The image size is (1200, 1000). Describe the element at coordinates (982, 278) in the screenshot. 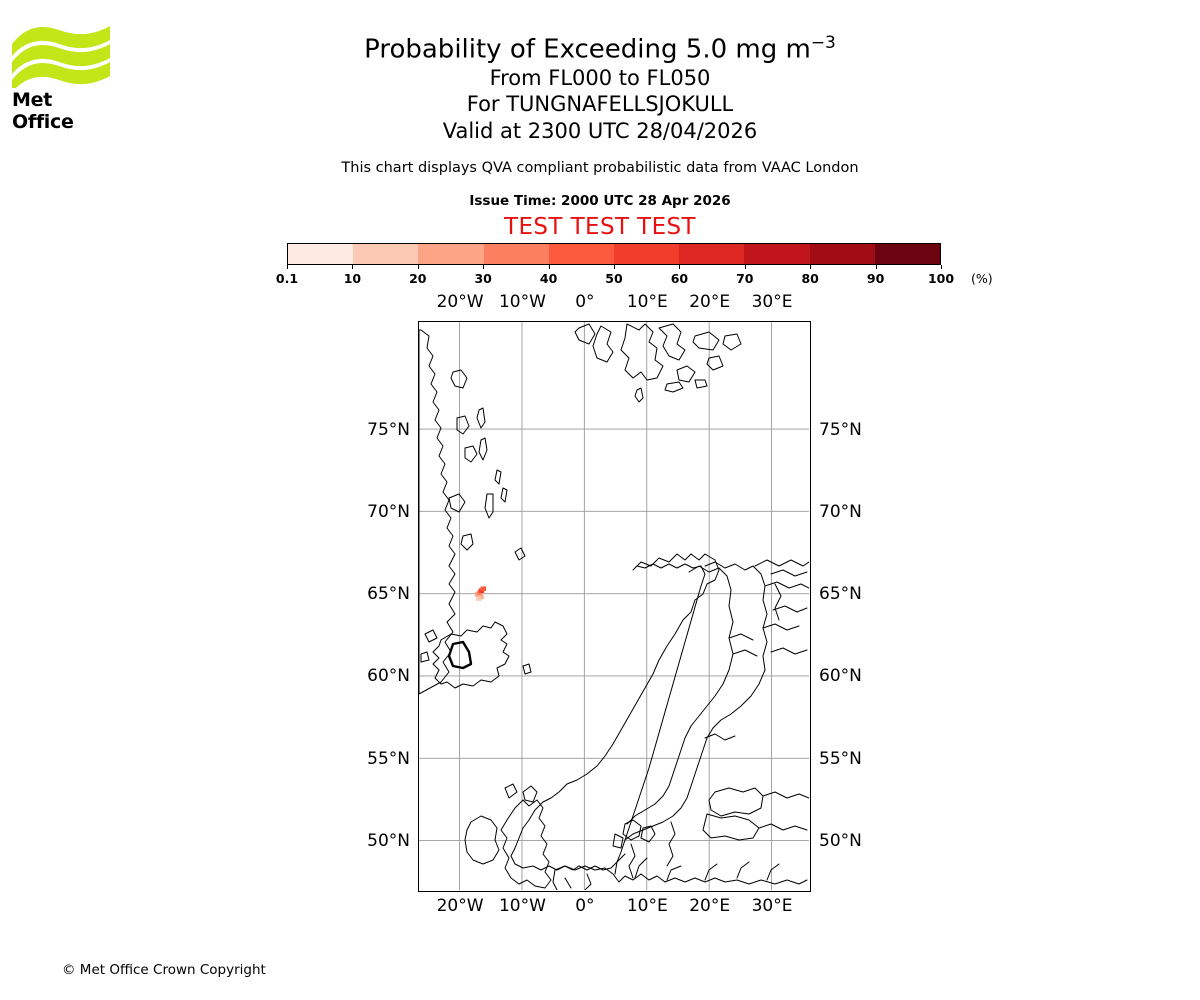

I see `colorbar-units: (%)` at that location.